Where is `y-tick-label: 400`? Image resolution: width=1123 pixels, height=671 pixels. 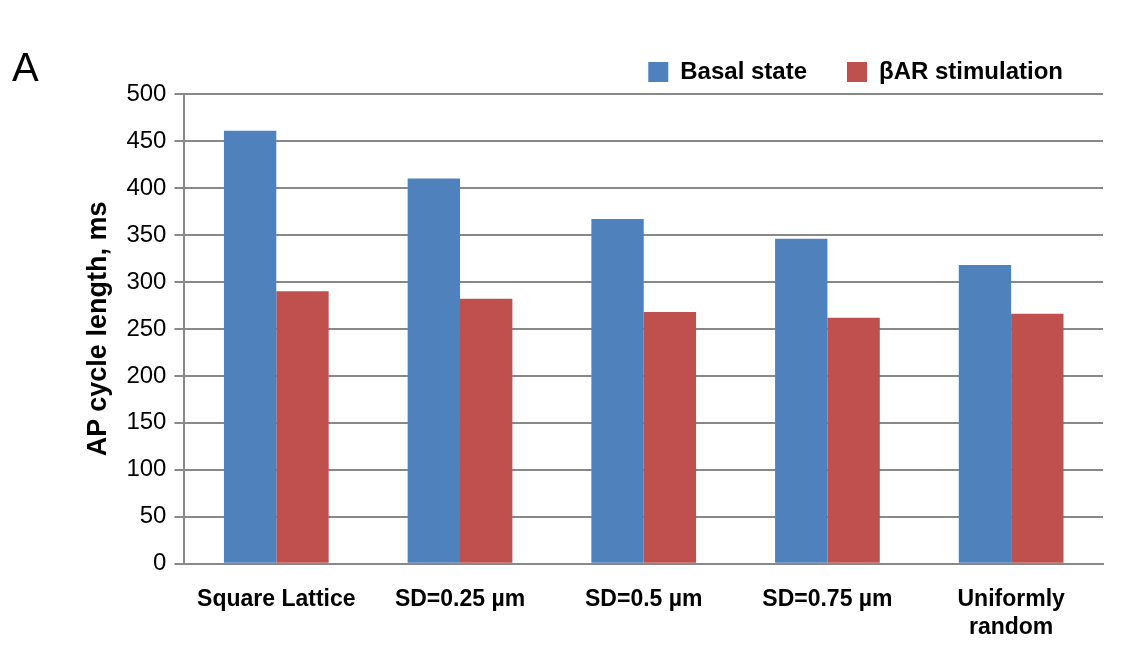 y-tick-label: 400 is located at coordinates (146, 186).